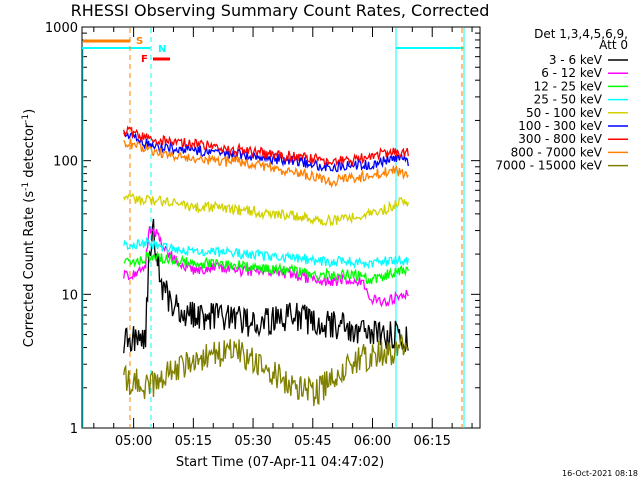 This screenshot has width=640, height=480. What do you see at coordinates (576, 60) in the screenshot?
I see `legend-label: 3 - 6 keV` at bounding box center [576, 60].